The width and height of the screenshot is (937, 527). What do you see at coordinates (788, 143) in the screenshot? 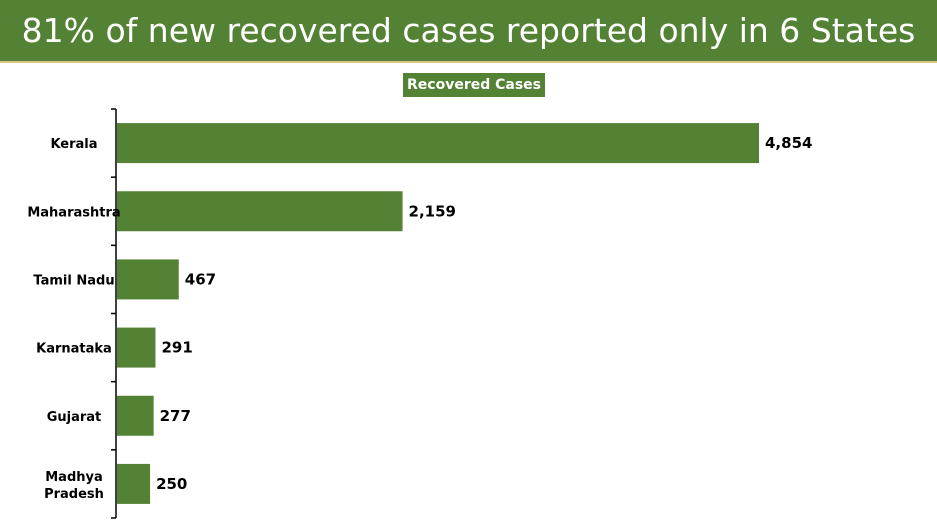
I see `data-label: 4,854` at bounding box center [788, 143].